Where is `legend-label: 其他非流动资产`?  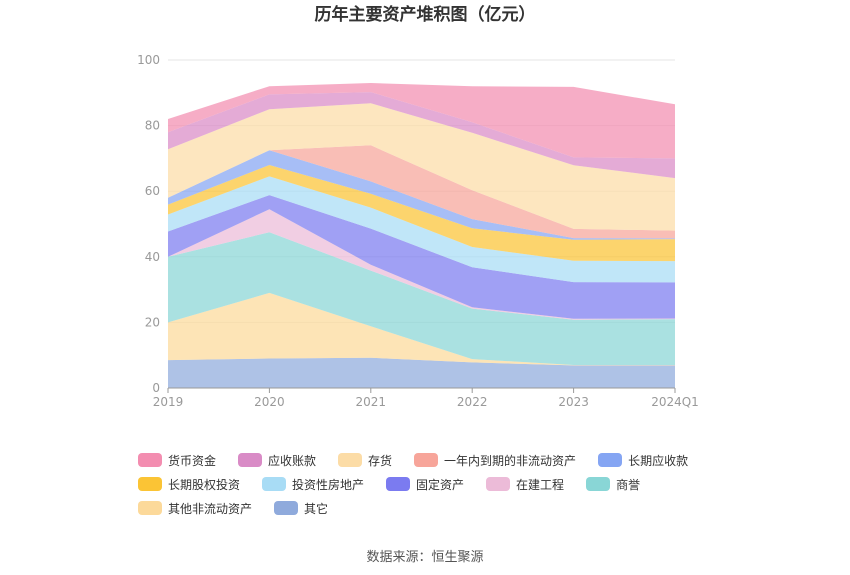
legend-label: 其他非流动资产 is located at coordinates (210, 508).